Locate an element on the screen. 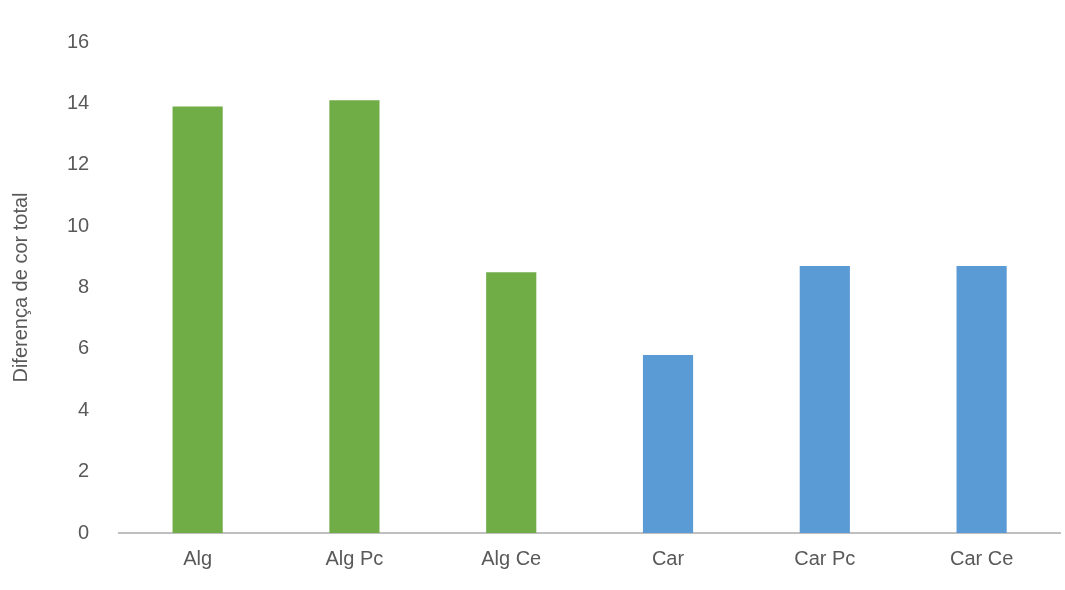  x-tick-label: Car Ce is located at coordinates (981, 557).